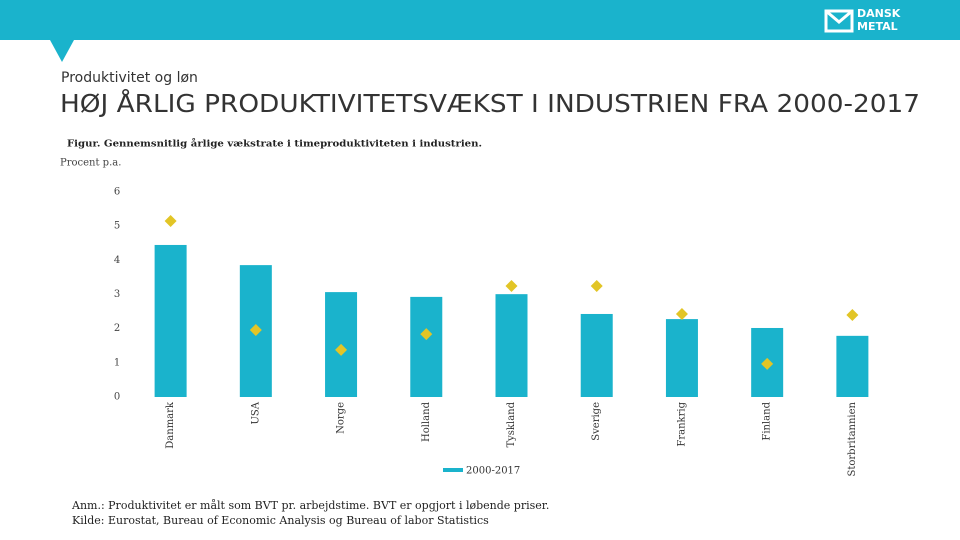  I want to click on subtitle: Produktivitet og løn, so click(129, 78).